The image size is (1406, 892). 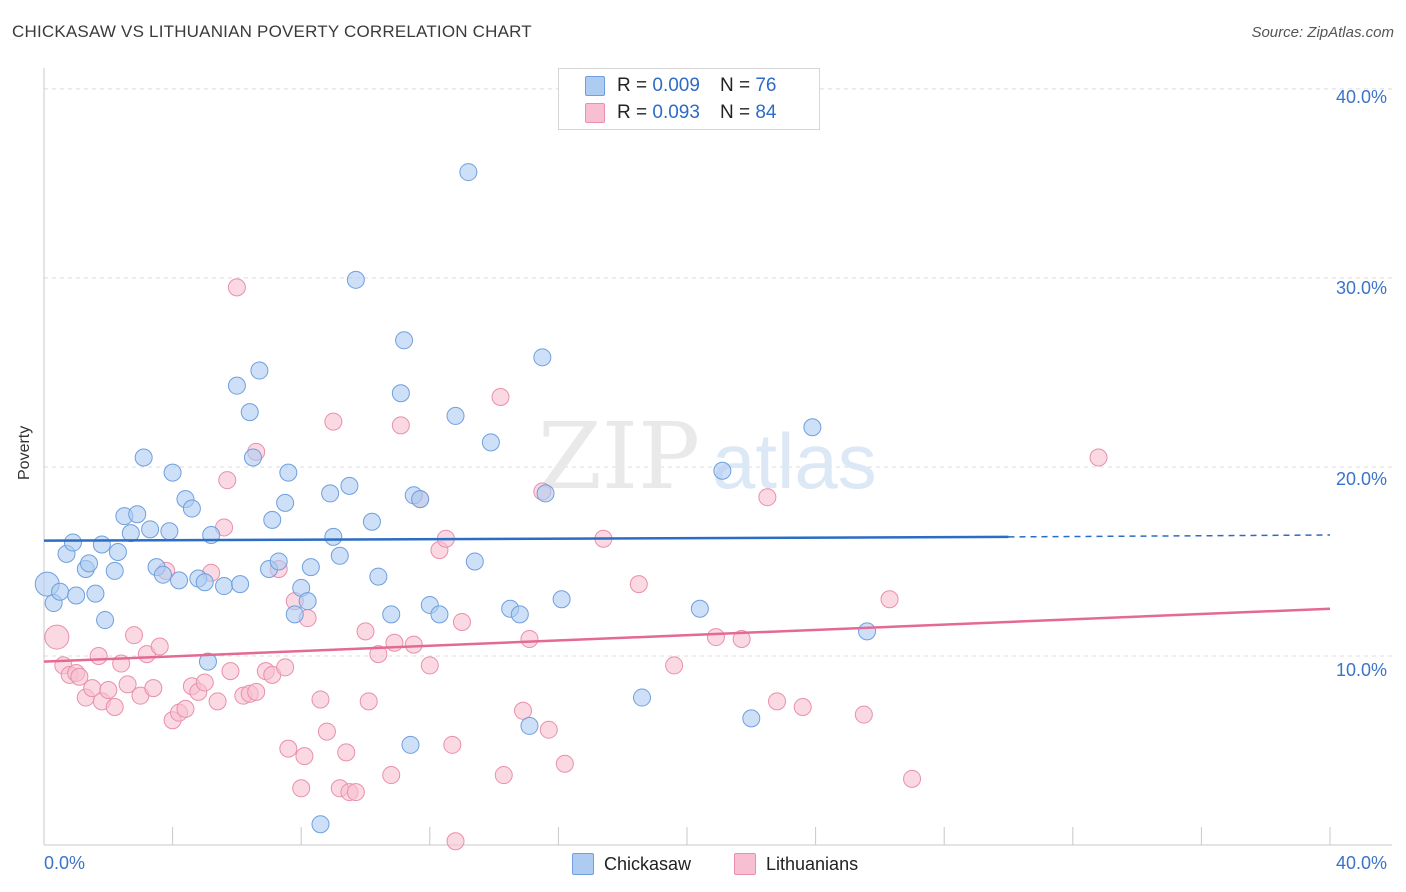 I want to click on n-label: N =, so click(x=735, y=112).